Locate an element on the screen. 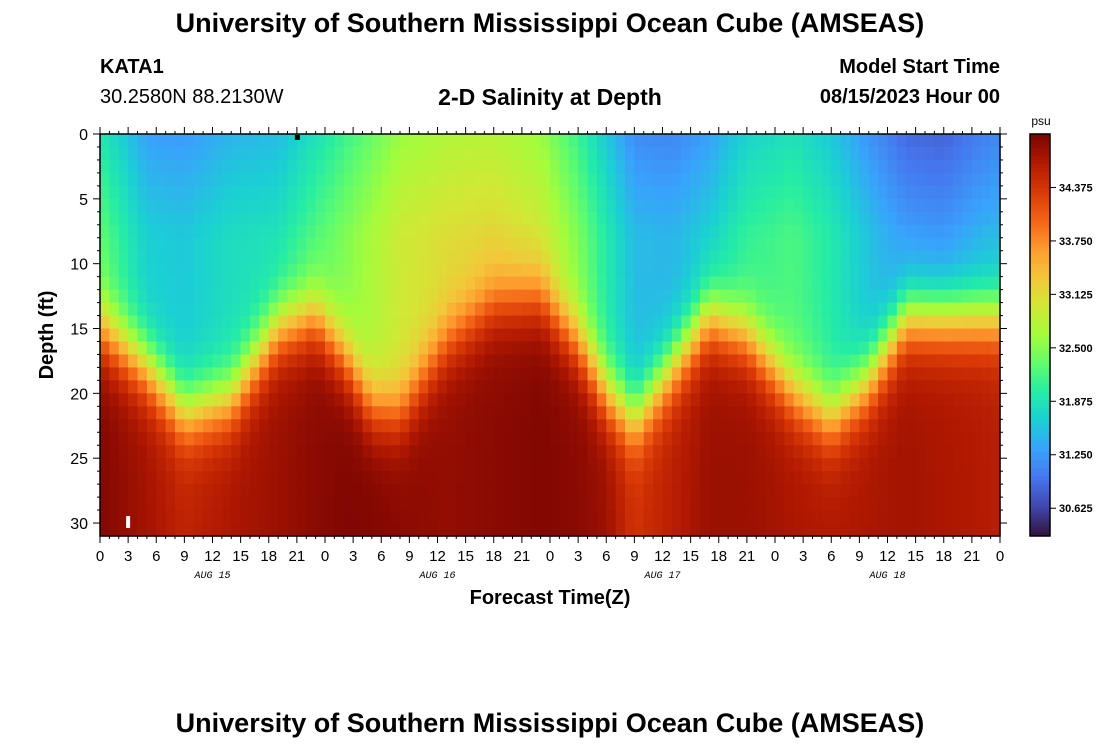 Image resolution: width=1100 pixels, height=750 pixels. x-tick-label: 9 is located at coordinates (409, 556).